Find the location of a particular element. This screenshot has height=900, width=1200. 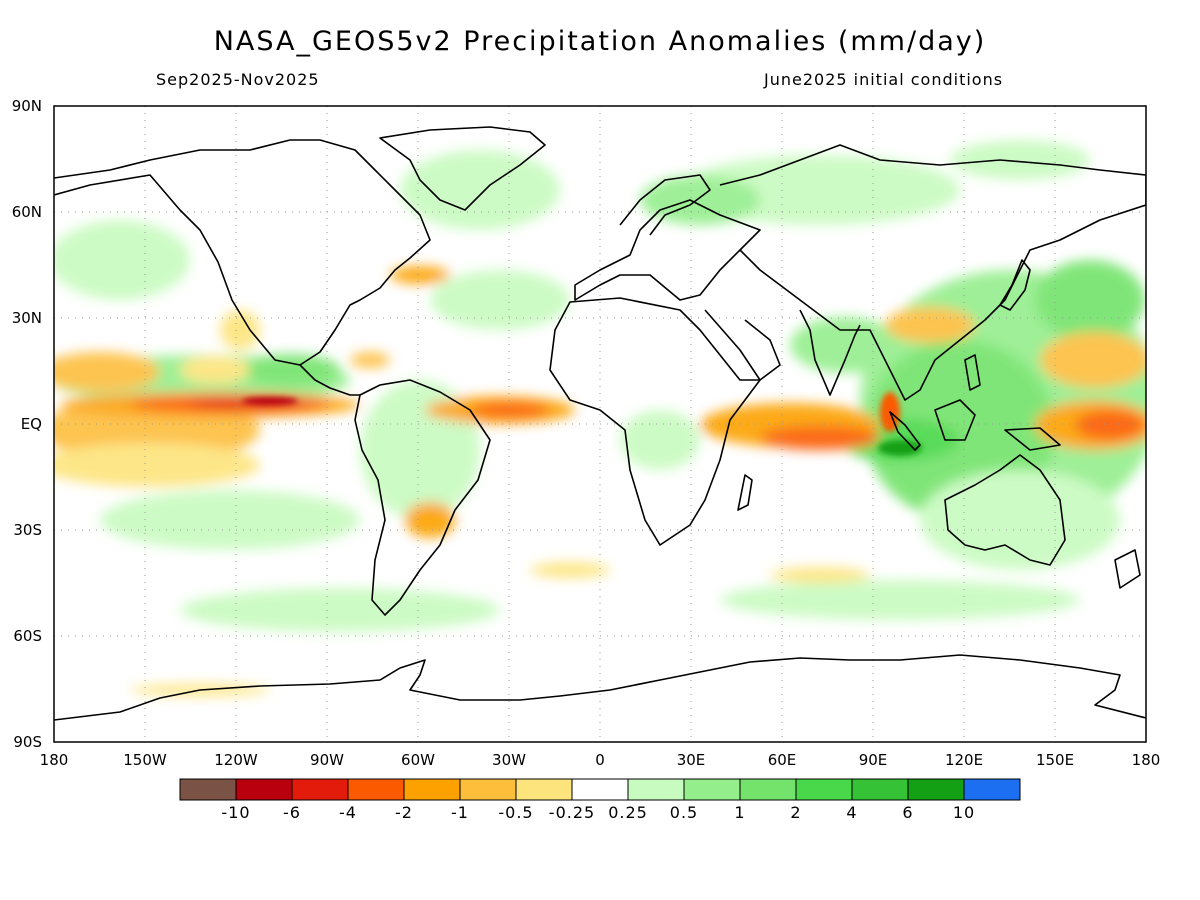

colorbar-label: -0.25 is located at coordinates (572, 812).